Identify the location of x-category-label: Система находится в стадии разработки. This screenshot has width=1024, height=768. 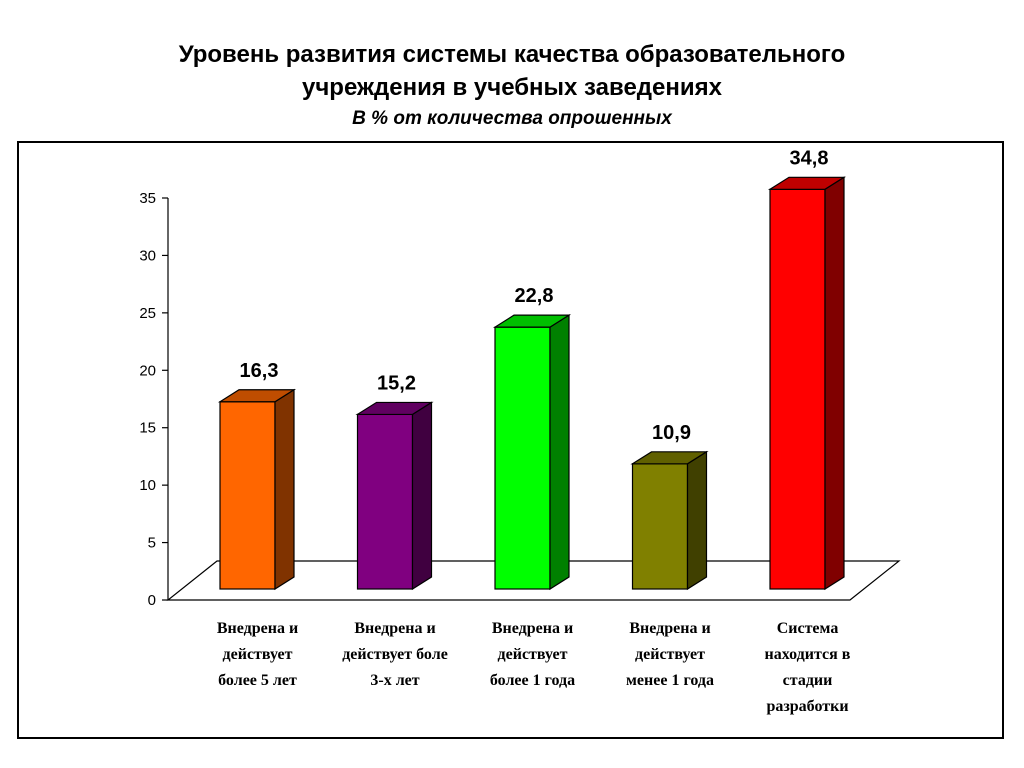
(808, 667).